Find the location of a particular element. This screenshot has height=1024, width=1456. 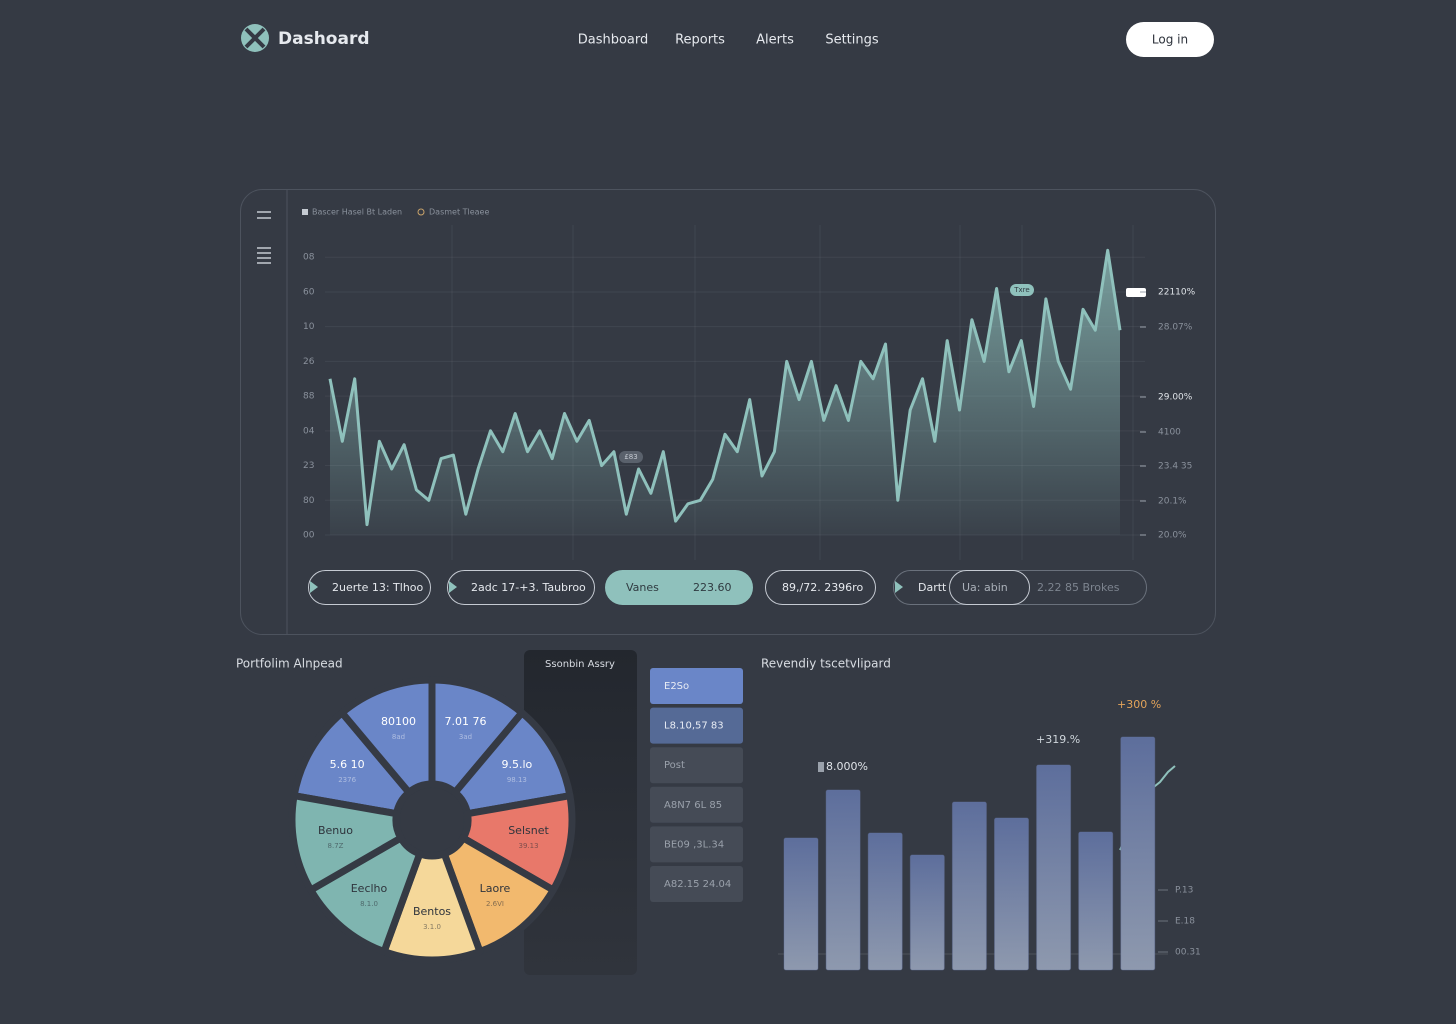

pill-inner is located at coordinates (989, 587).